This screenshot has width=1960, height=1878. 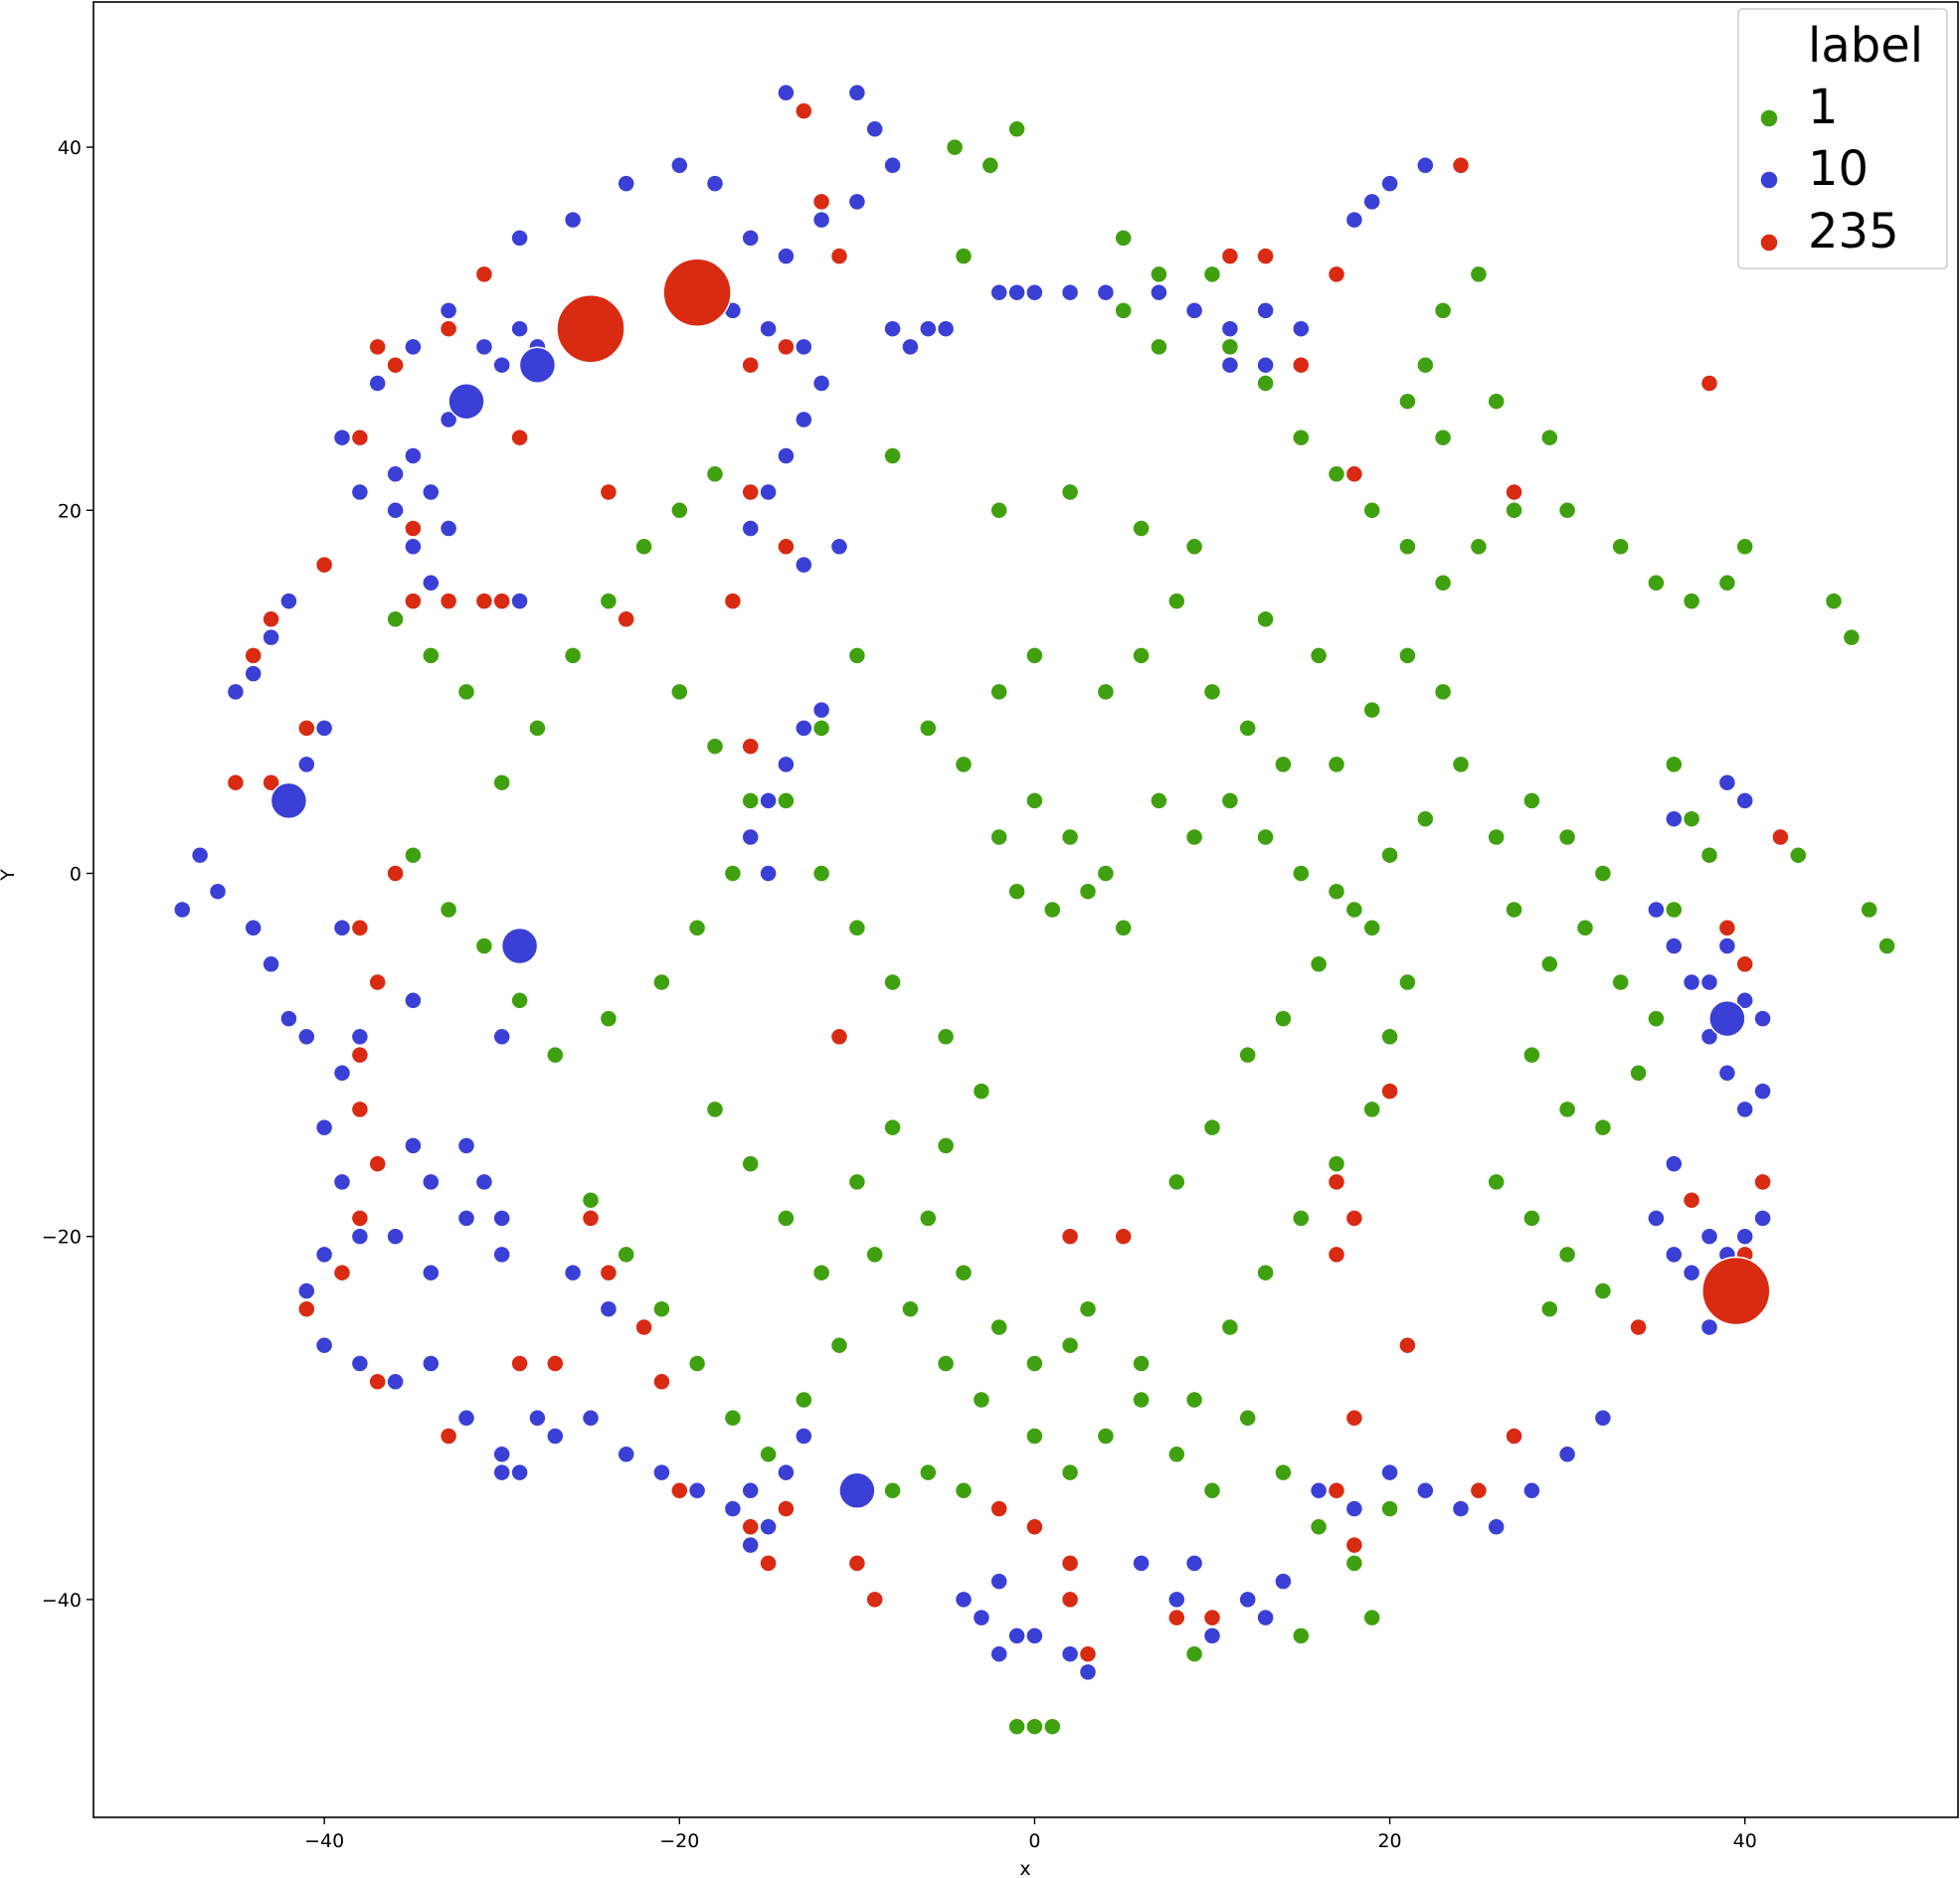 What do you see at coordinates (76, 874) in the screenshot?
I see `y-tick-label: 0` at bounding box center [76, 874].